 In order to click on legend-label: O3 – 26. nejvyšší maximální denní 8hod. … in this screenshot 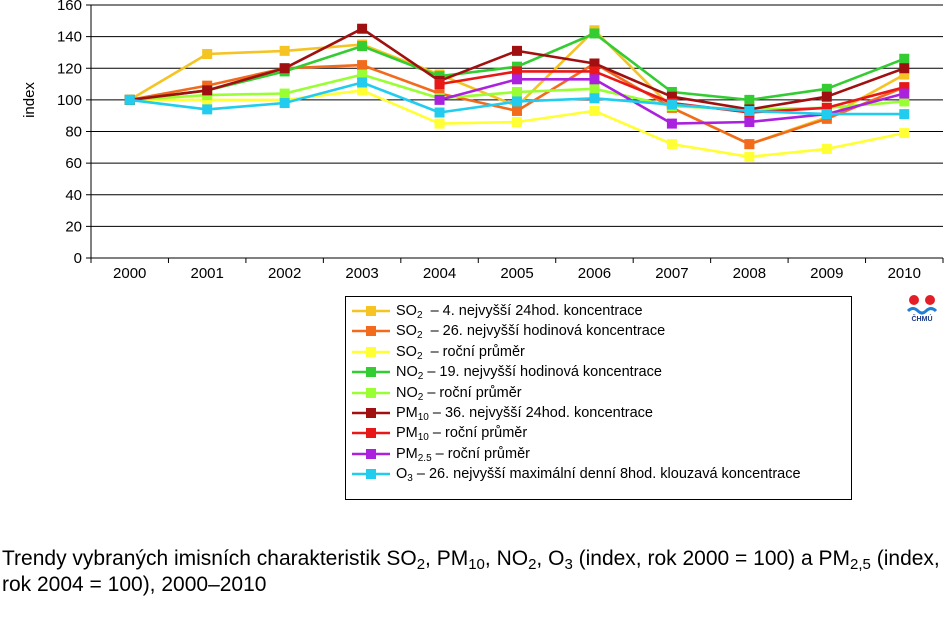, I will do `click(598, 474)`.